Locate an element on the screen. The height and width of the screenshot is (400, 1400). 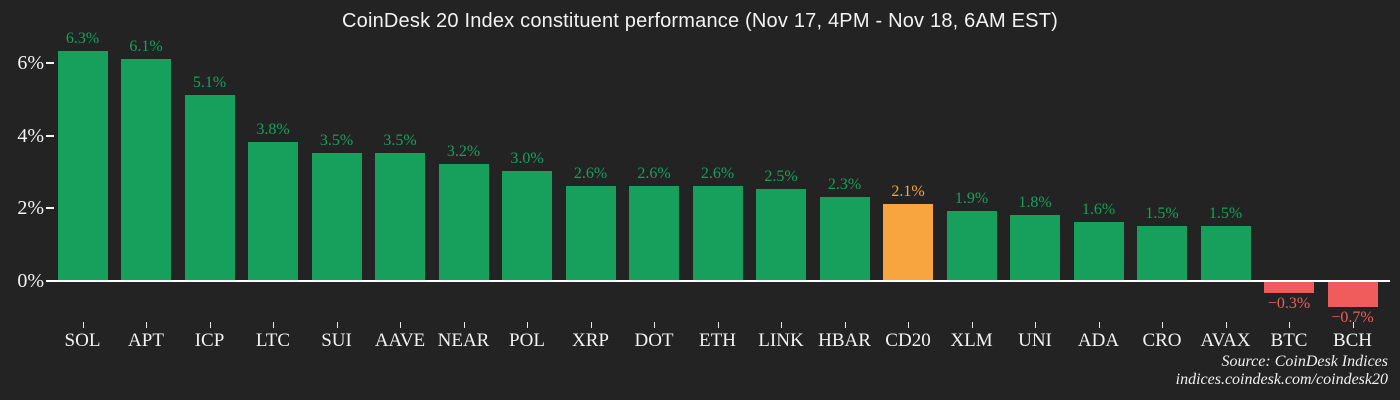
bar-avax is located at coordinates (1225, 252).